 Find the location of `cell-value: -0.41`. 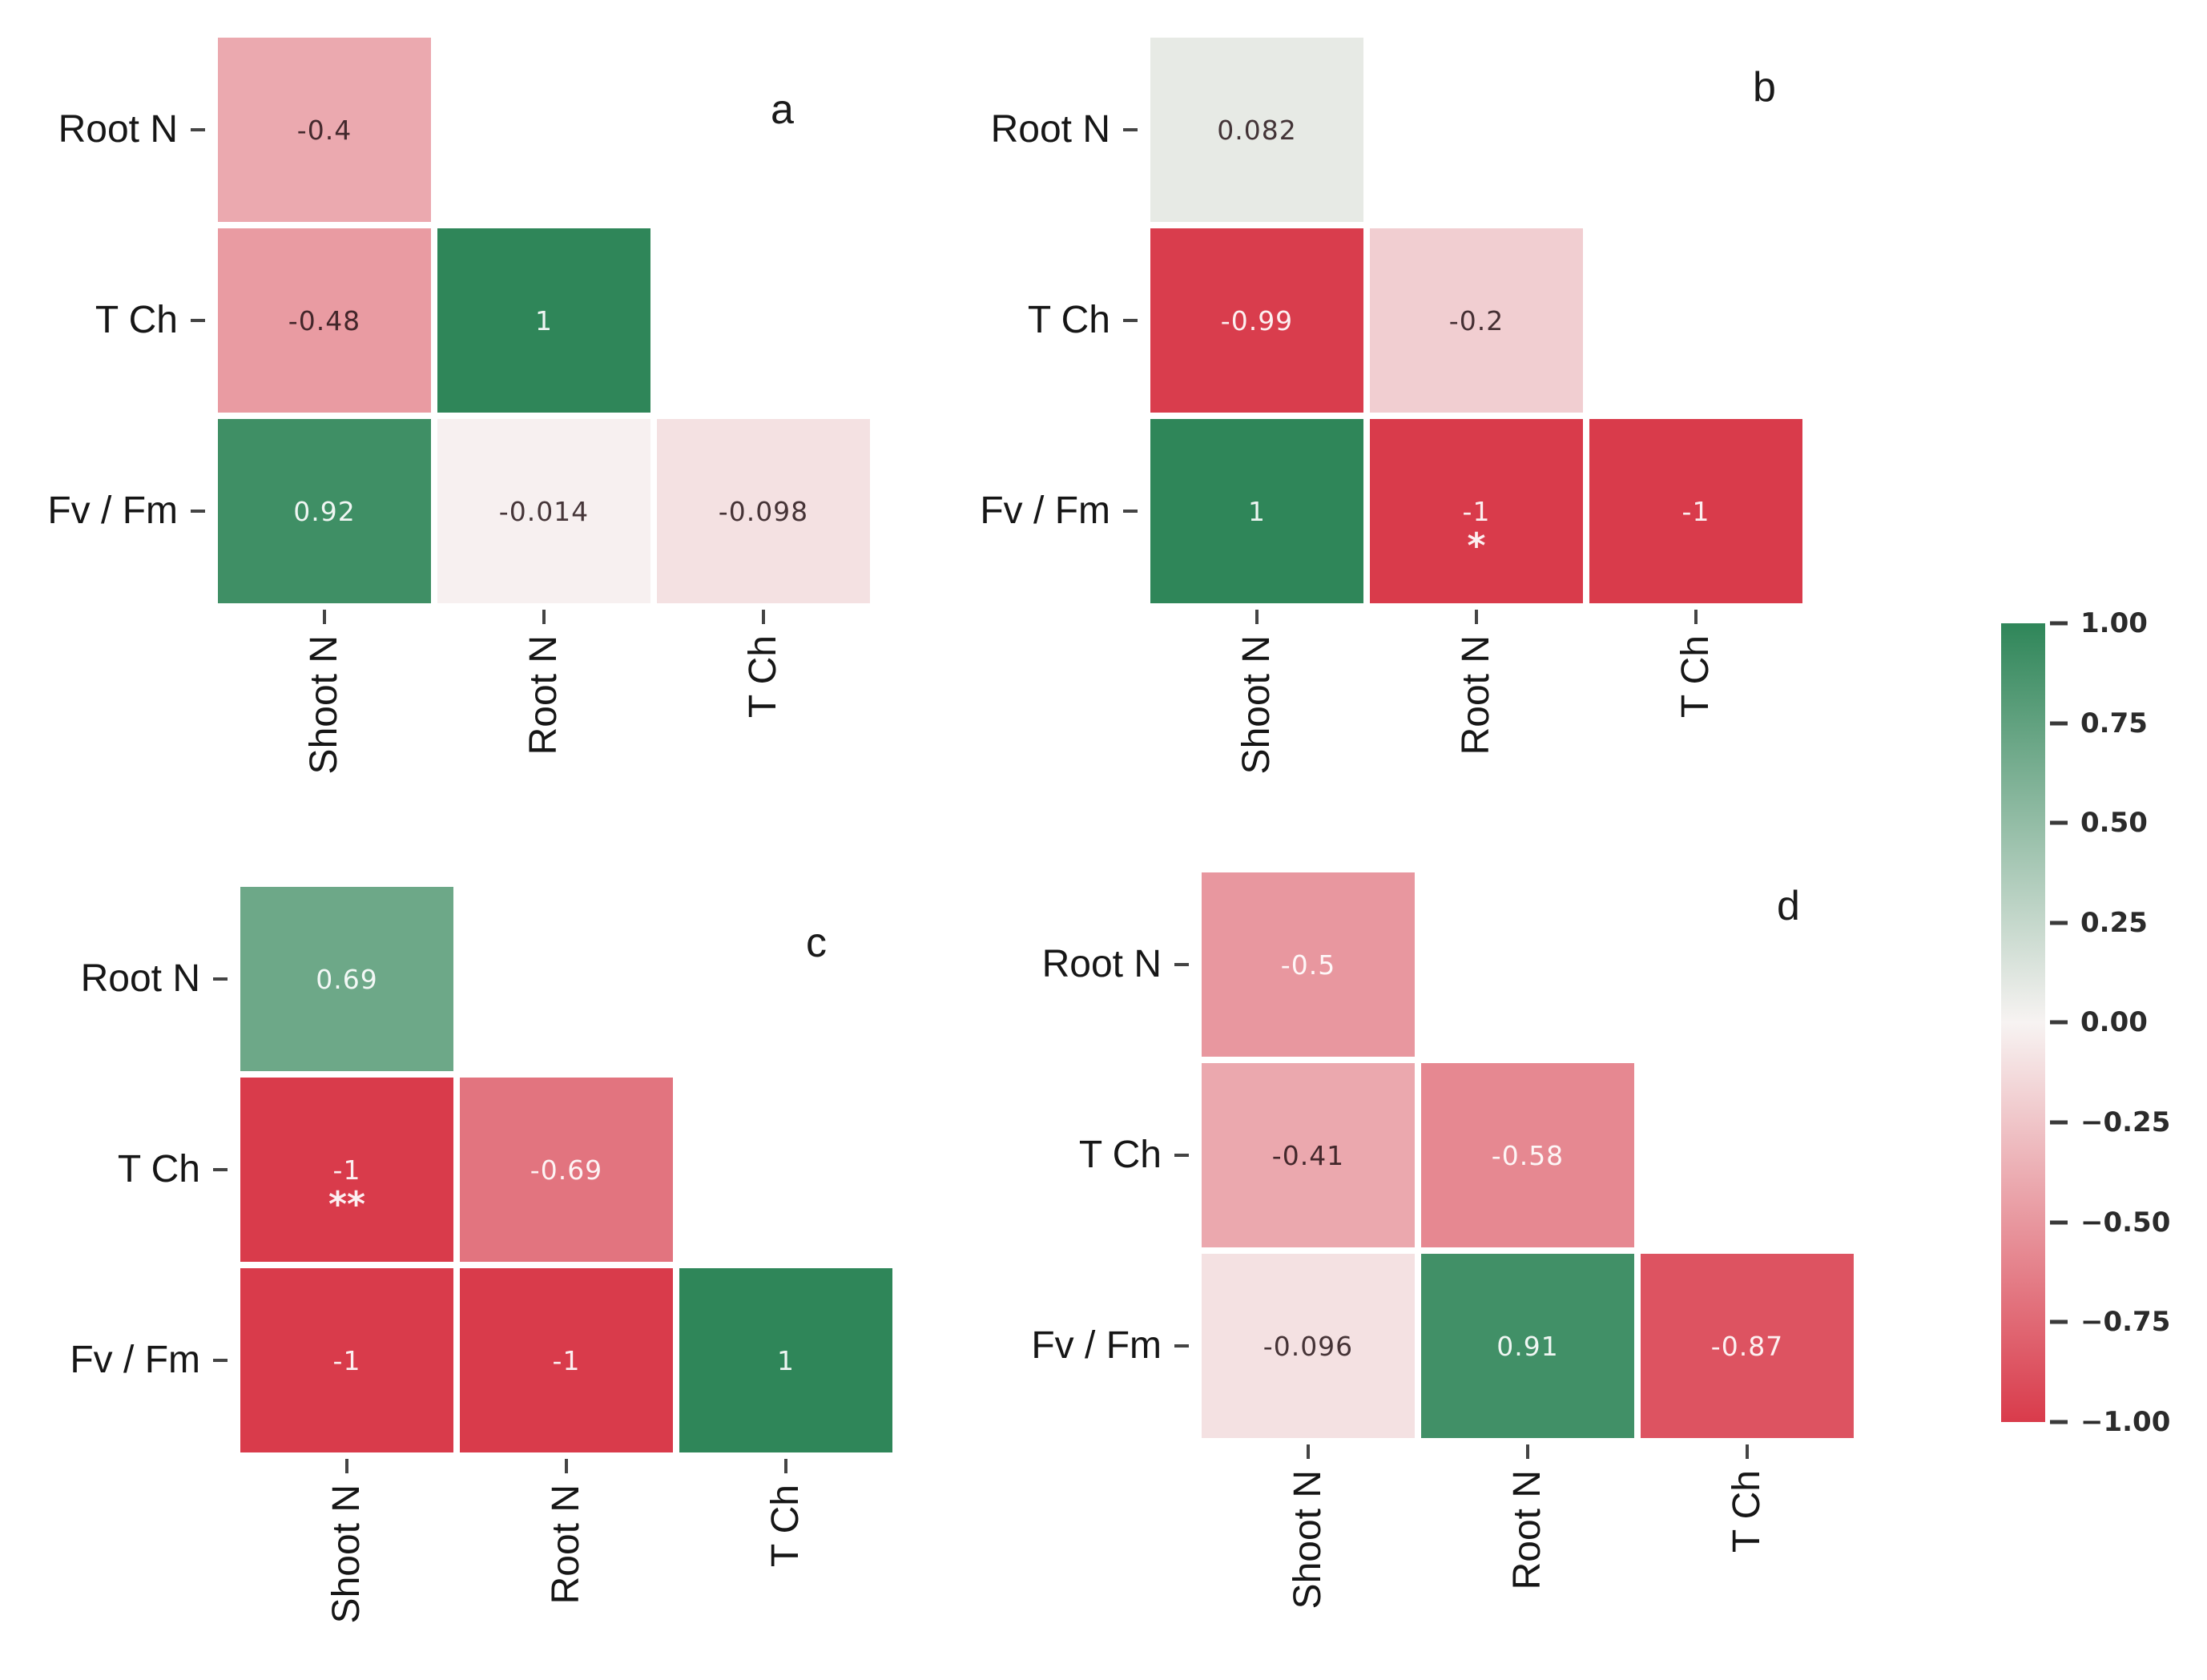

cell-value: -0.41 is located at coordinates (1308, 1155).